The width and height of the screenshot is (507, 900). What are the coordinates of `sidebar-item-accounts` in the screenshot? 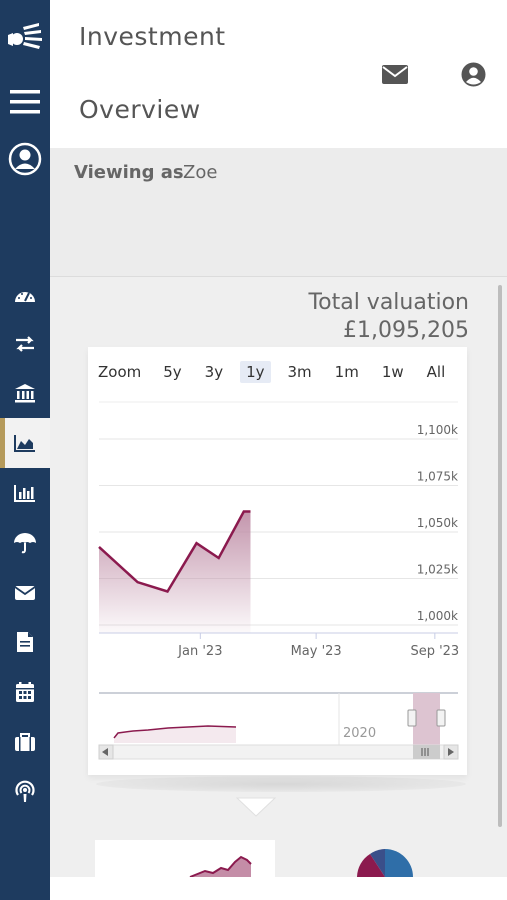 It's located at (25, 393).